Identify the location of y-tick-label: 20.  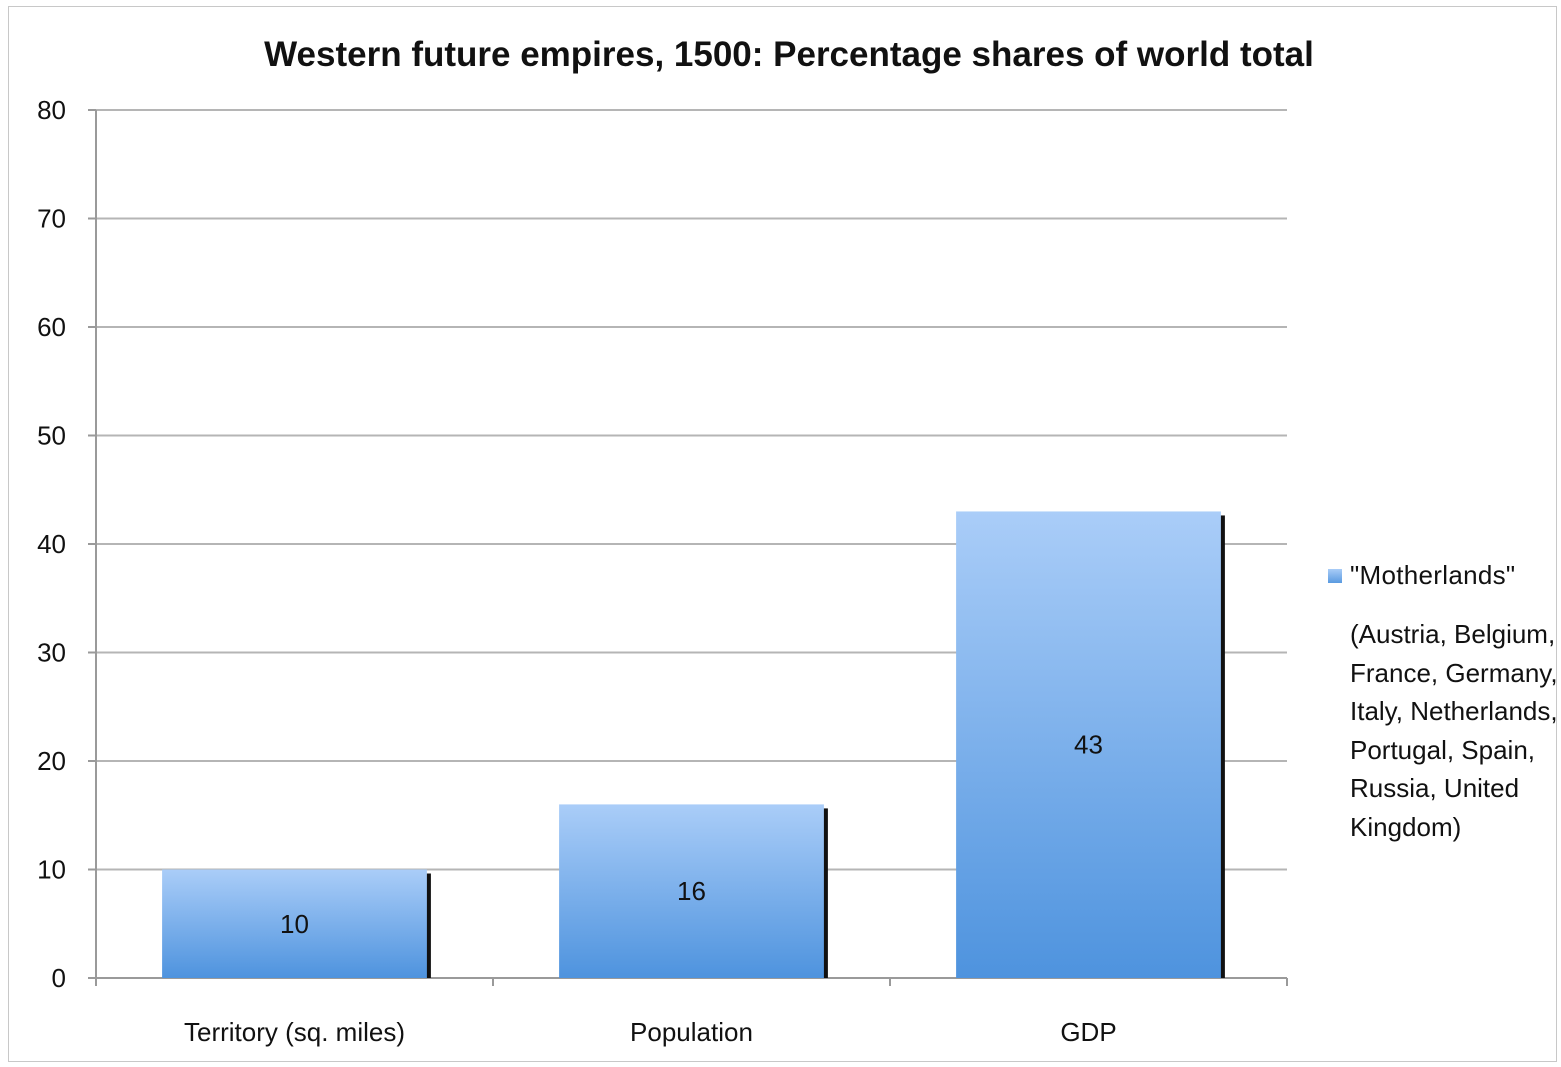
(51, 761).